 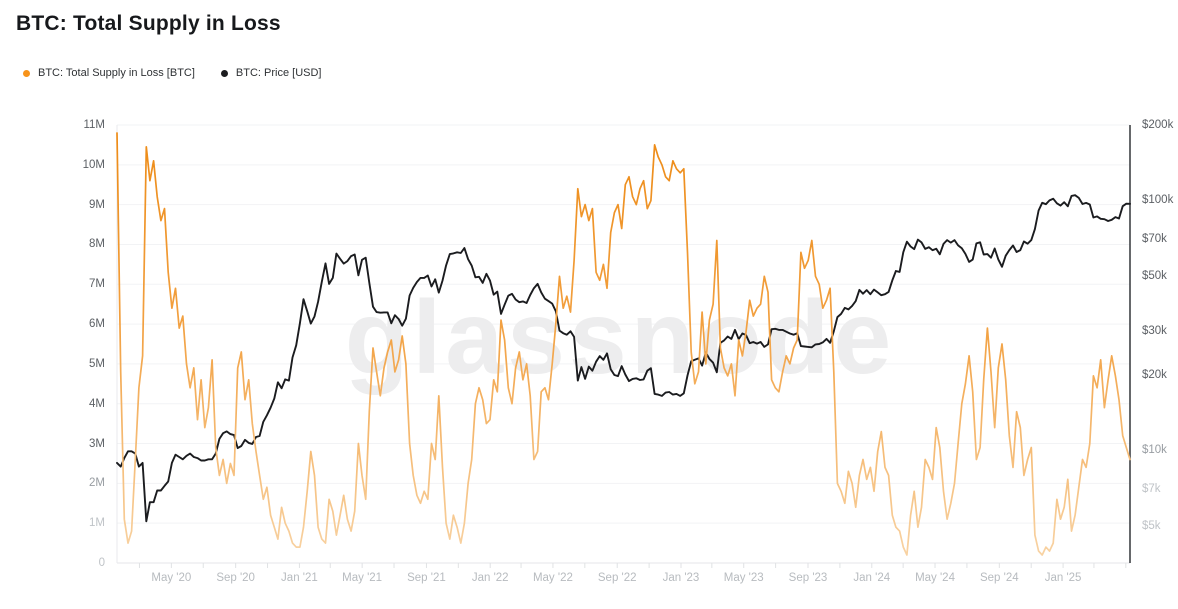 I want to click on x-axis-tick-label: May '22, so click(x=552, y=578).